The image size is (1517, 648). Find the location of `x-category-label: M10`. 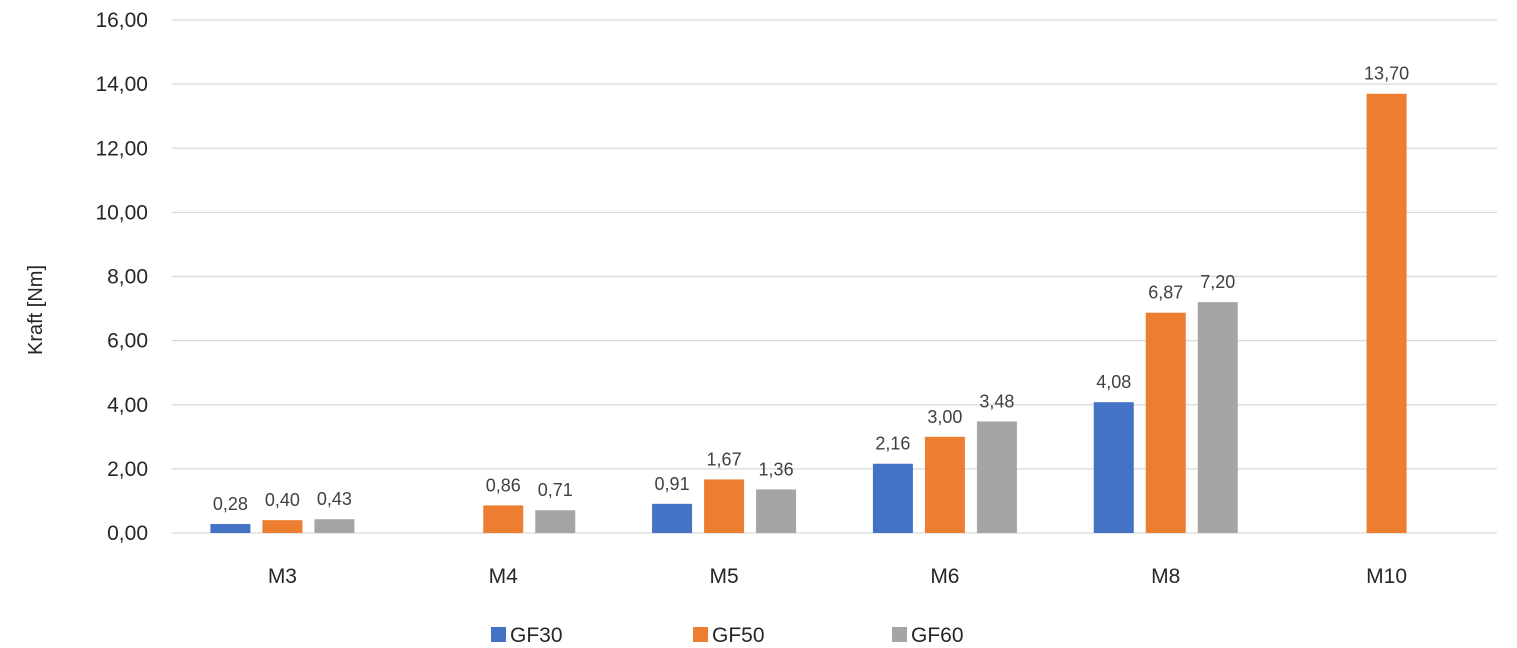

x-category-label: M10 is located at coordinates (1386, 576).